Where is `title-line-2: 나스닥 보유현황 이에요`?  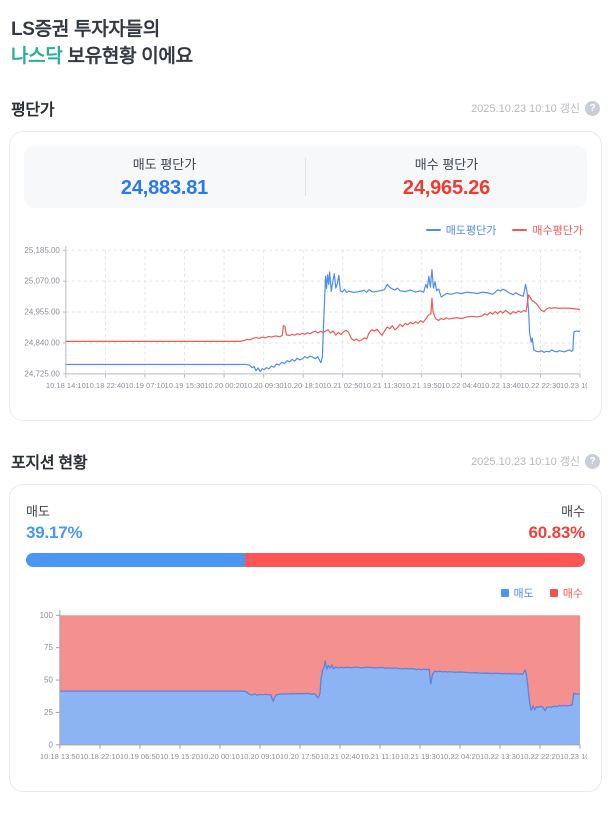
title-line-2: 나스닥 보유현황 이에요 is located at coordinates (306, 56).